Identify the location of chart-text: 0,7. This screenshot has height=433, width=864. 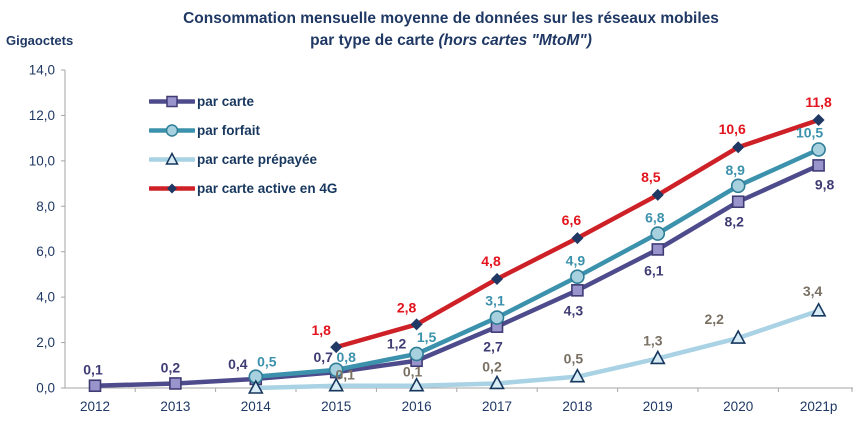
(323, 357).